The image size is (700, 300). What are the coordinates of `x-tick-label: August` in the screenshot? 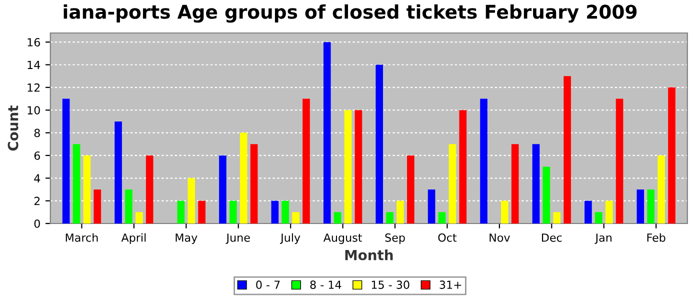 It's located at (342, 239).